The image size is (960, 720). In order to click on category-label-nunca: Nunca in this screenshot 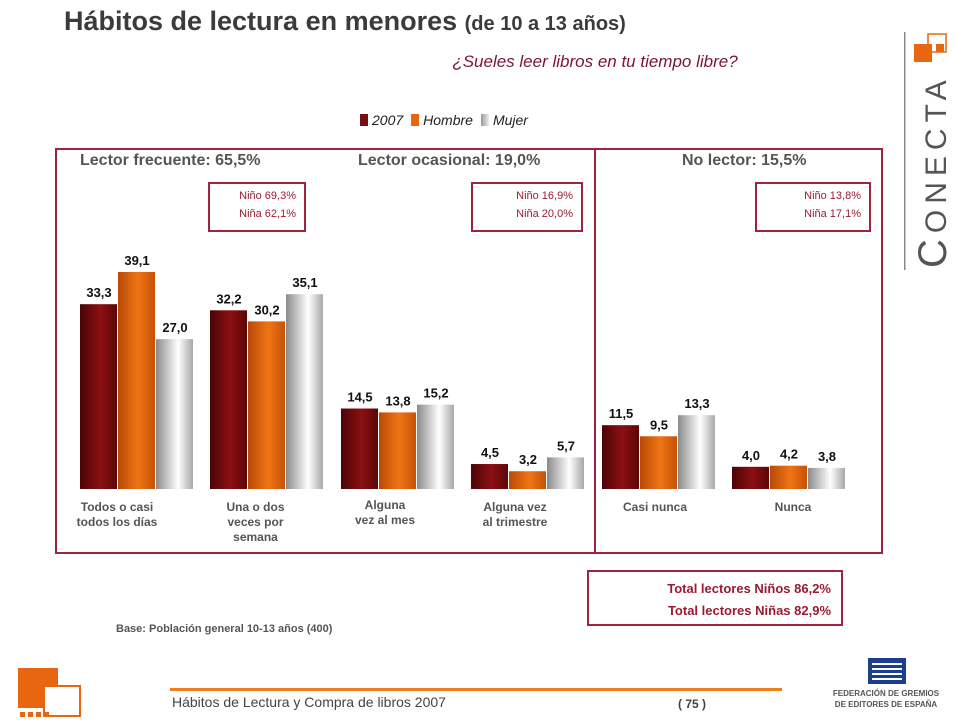, I will do `click(793, 507)`.